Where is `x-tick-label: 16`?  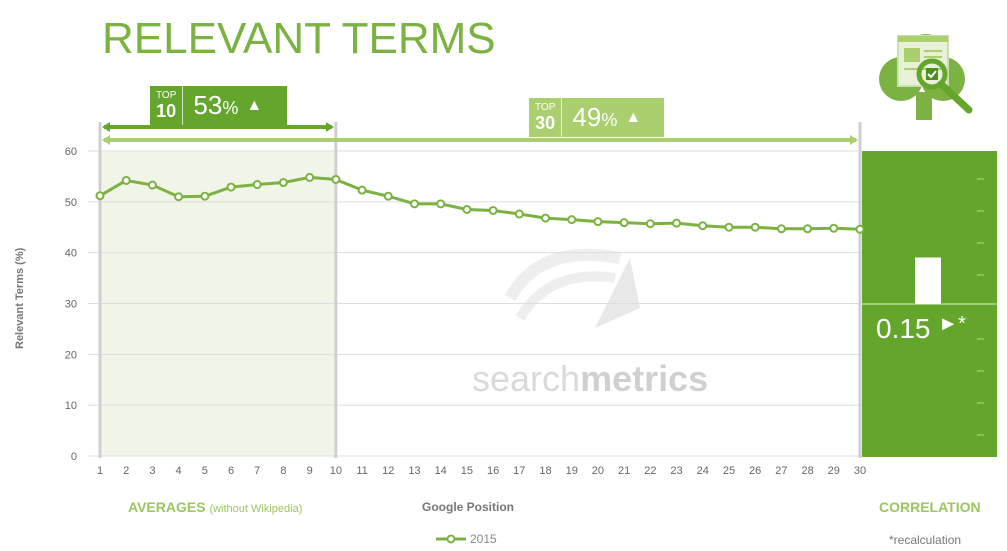
x-tick-label: 16 is located at coordinates (493, 471).